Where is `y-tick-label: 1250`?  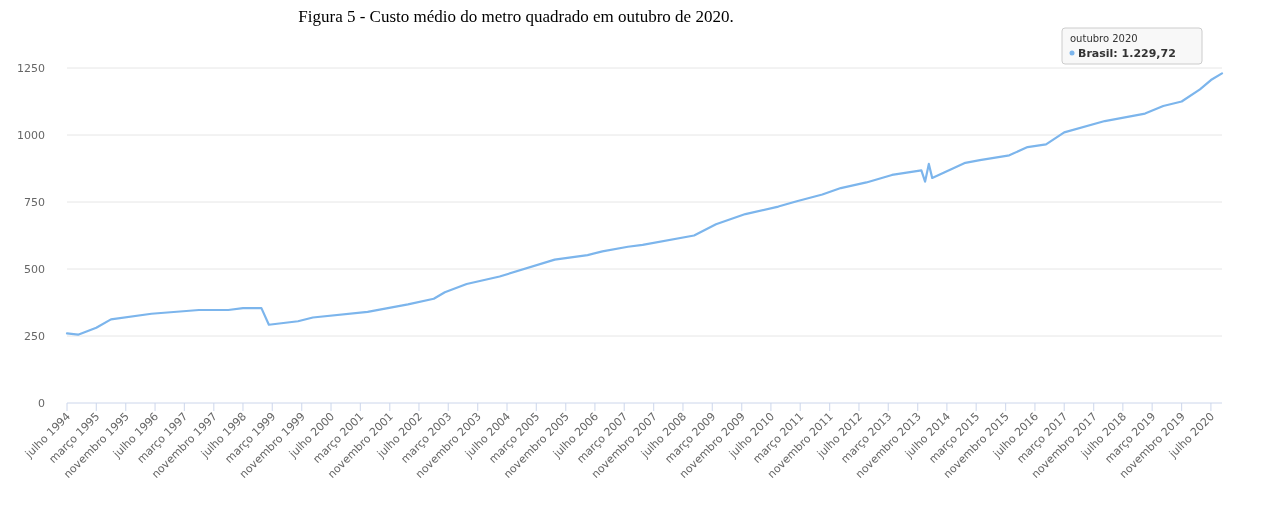
y-tick-label: 1250 is located at coordinates (31, 68).